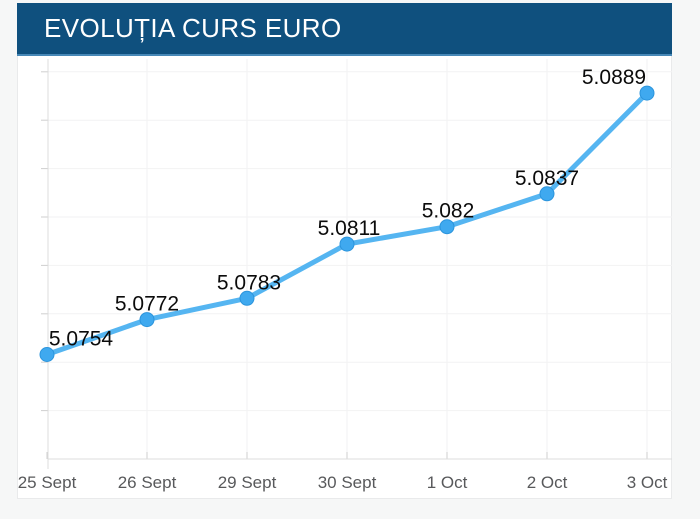 Image resolution: width=700 pixels, height=519 pixels. Describe the element at coordinates (347, 482) in the screenshot. I see `x-axis-label: 30 Sept` at that location.